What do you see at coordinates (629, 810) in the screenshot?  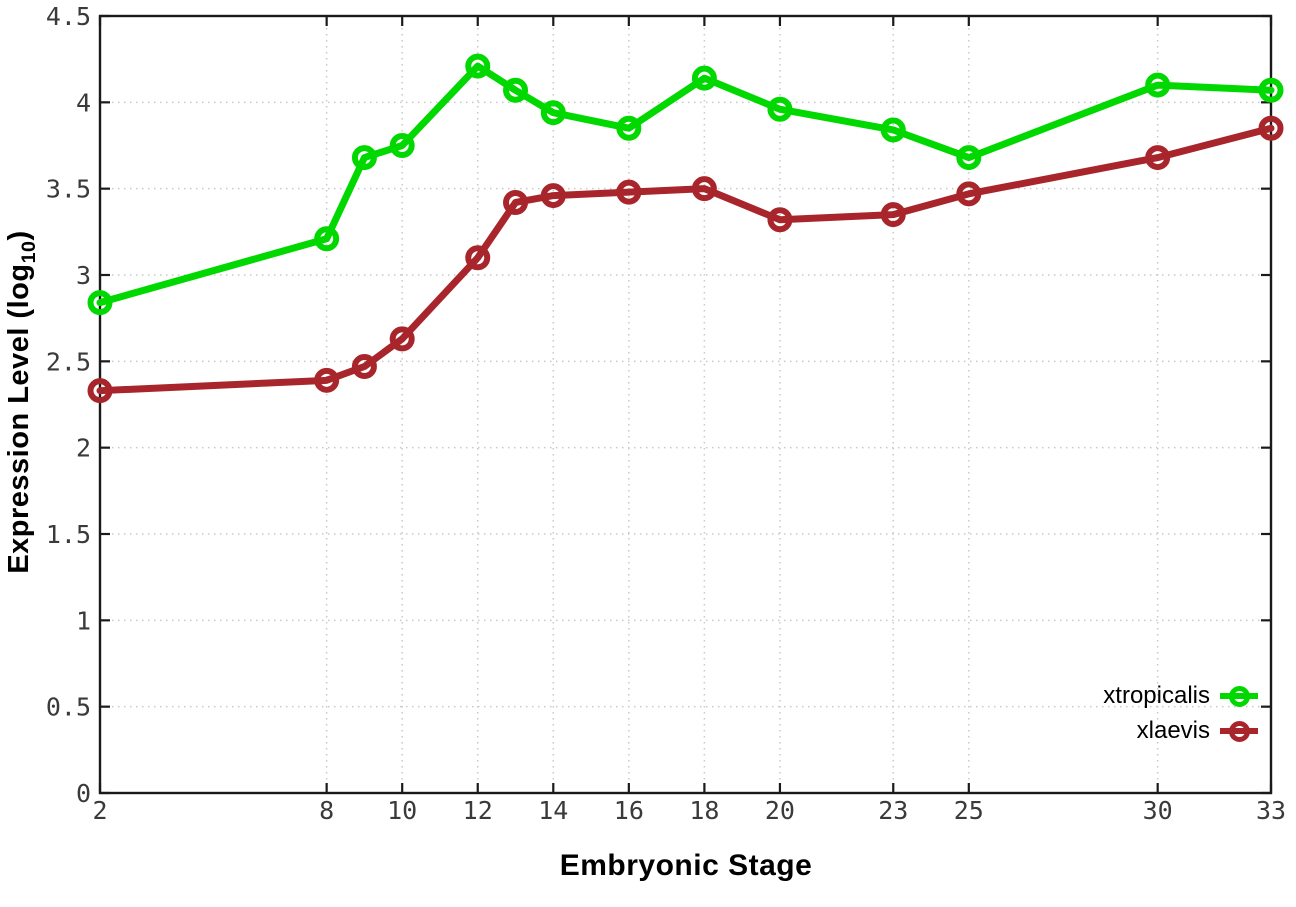 I see `tick-label-x-16: 16` at bounding box center [629, 810].